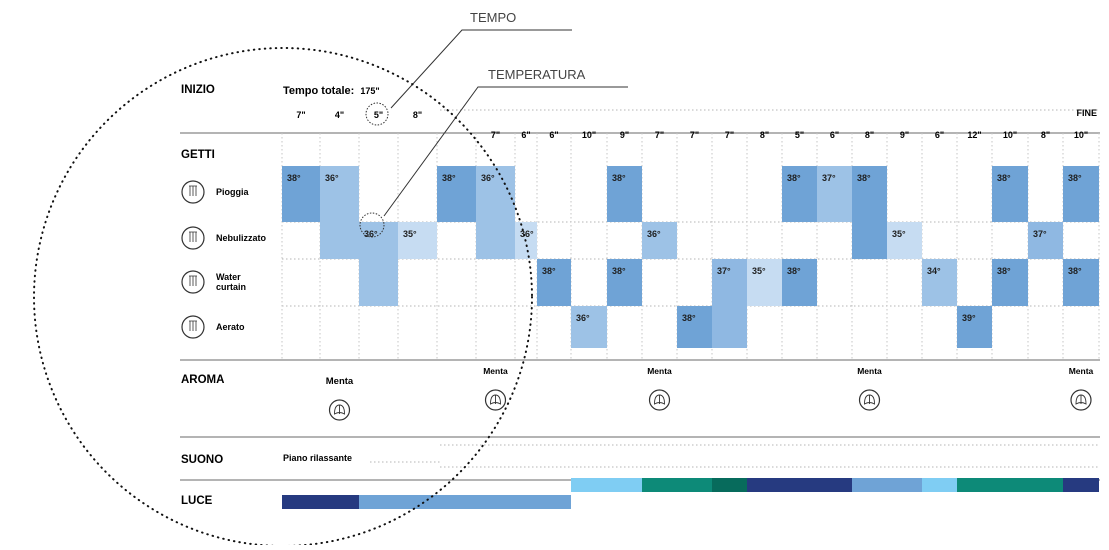  What do you see at coordinates (213, 327) in the screenshot?
I see `jet-row-aerated-shower: Aerato` at bounding box center [213, 327].